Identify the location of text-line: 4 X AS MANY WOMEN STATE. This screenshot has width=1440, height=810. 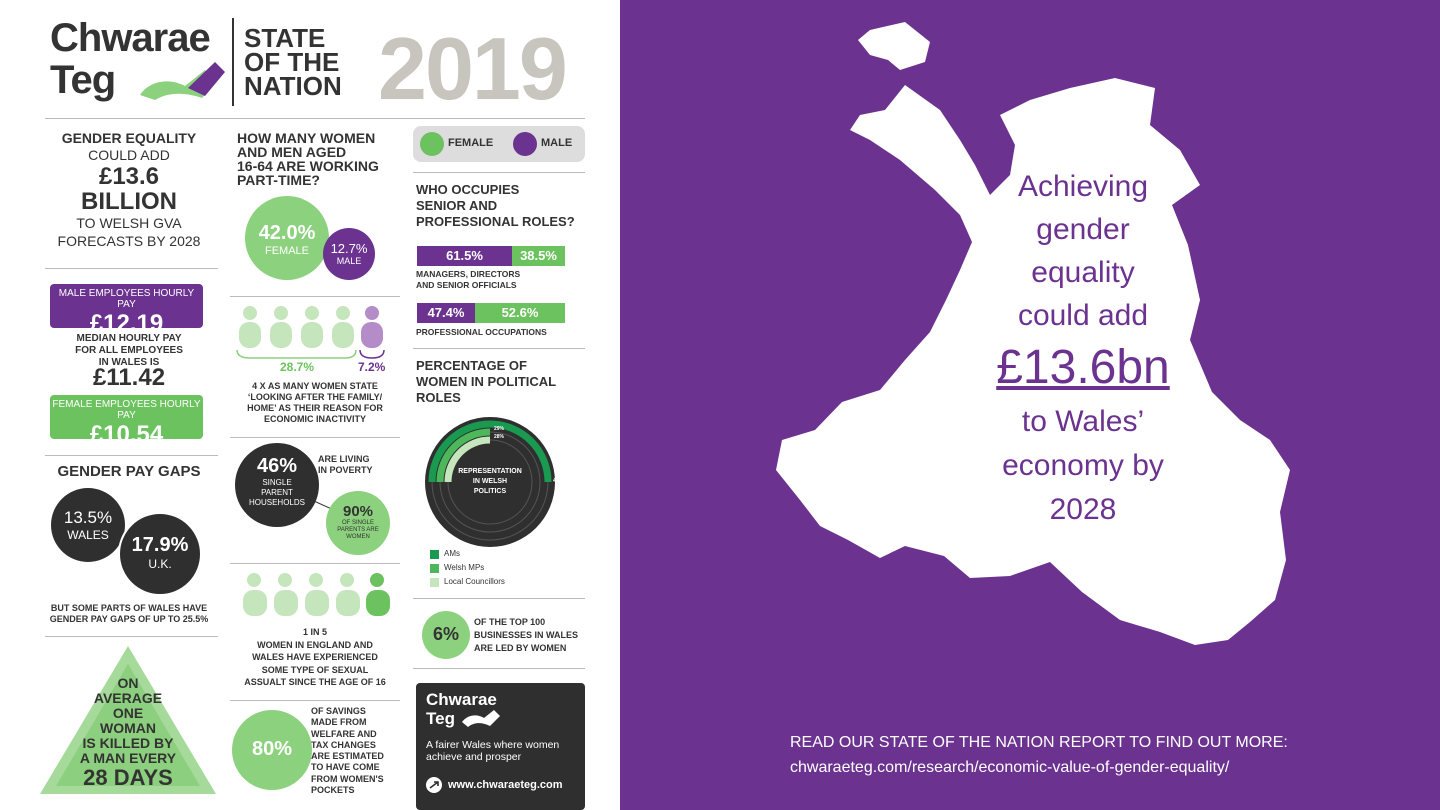
(315, 386).